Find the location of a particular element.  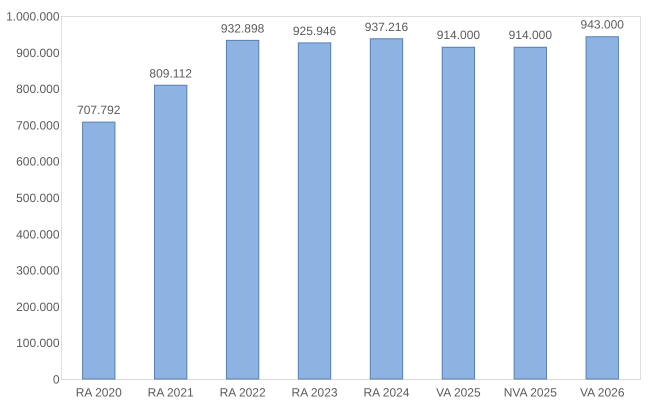

x-tick-label: RA 2022 is located at coordinates (243, 393).